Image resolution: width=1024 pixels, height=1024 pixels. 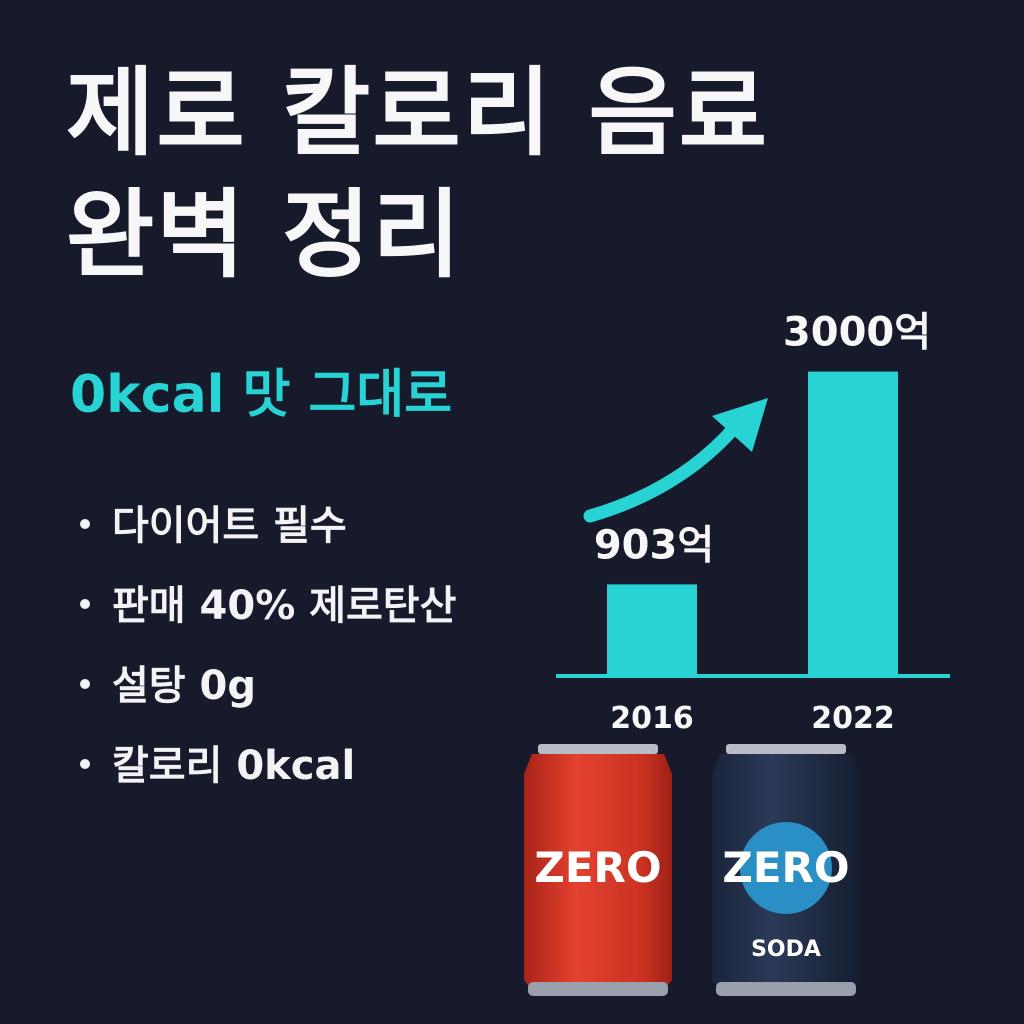 I want to click on trend-arrow-head, so click(x=740, y=425).